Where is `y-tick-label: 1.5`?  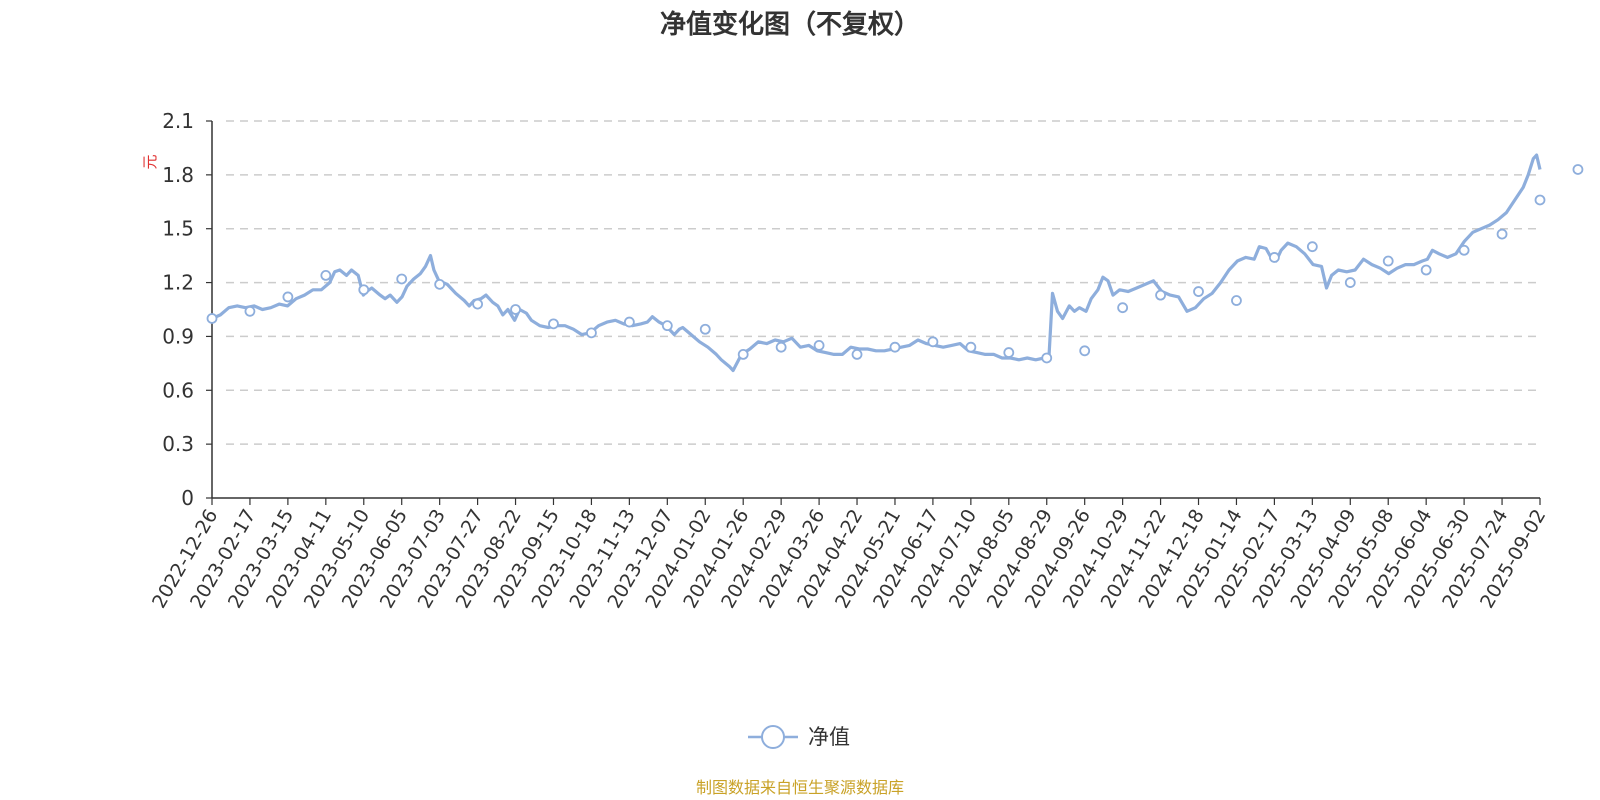 y-tick-label: 1.5 is located at coordinates (178, 229).